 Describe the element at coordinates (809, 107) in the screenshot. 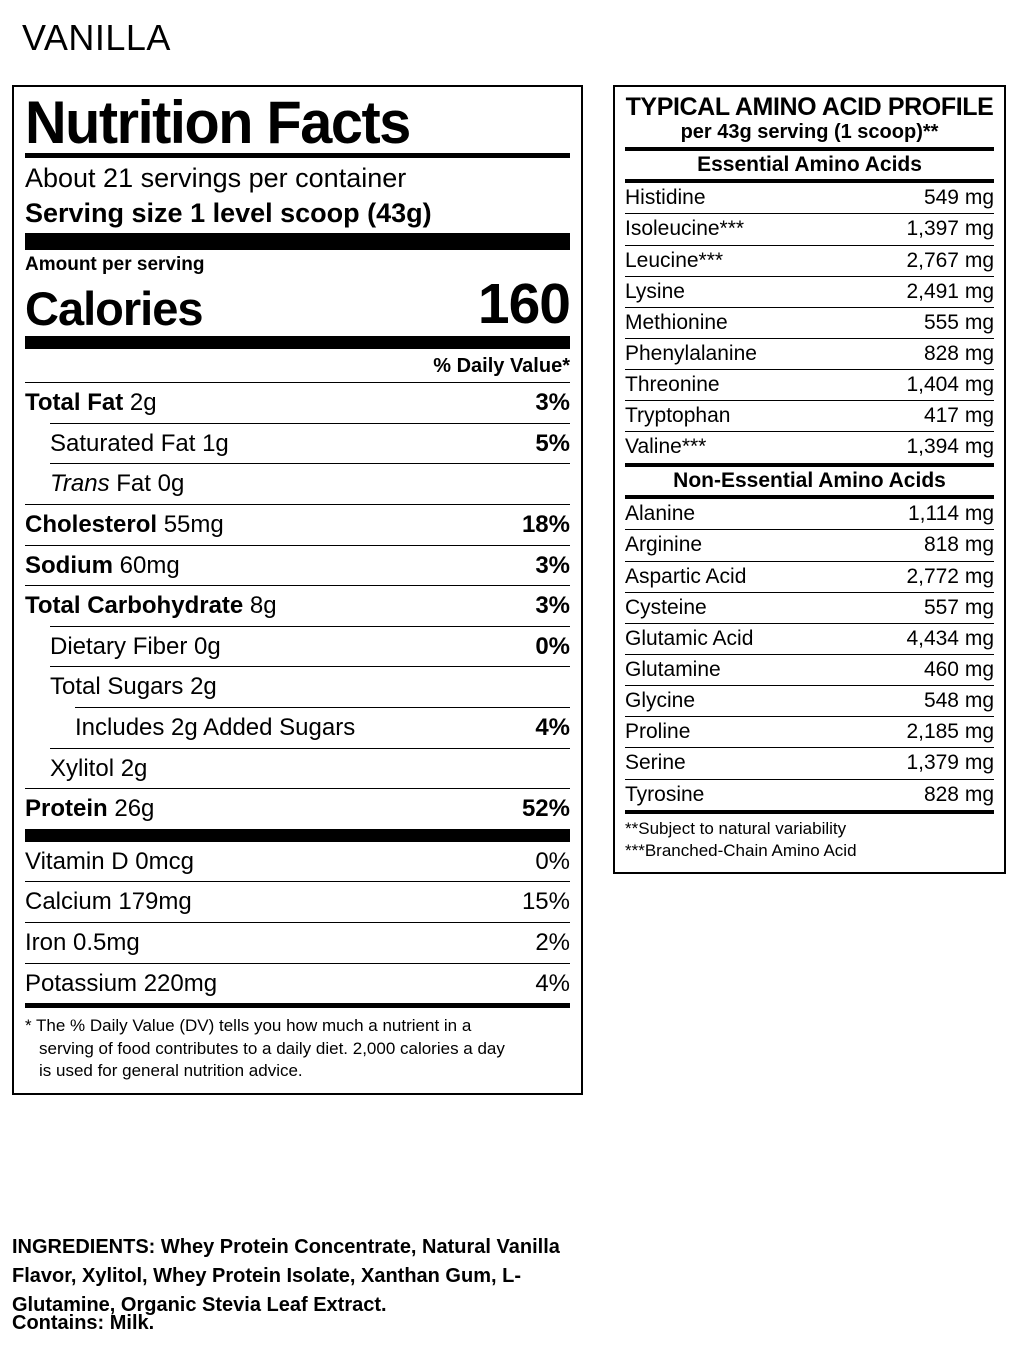

I see `amino-panel-title: TYPICAL AMINO ACID PROFILE` at that location.